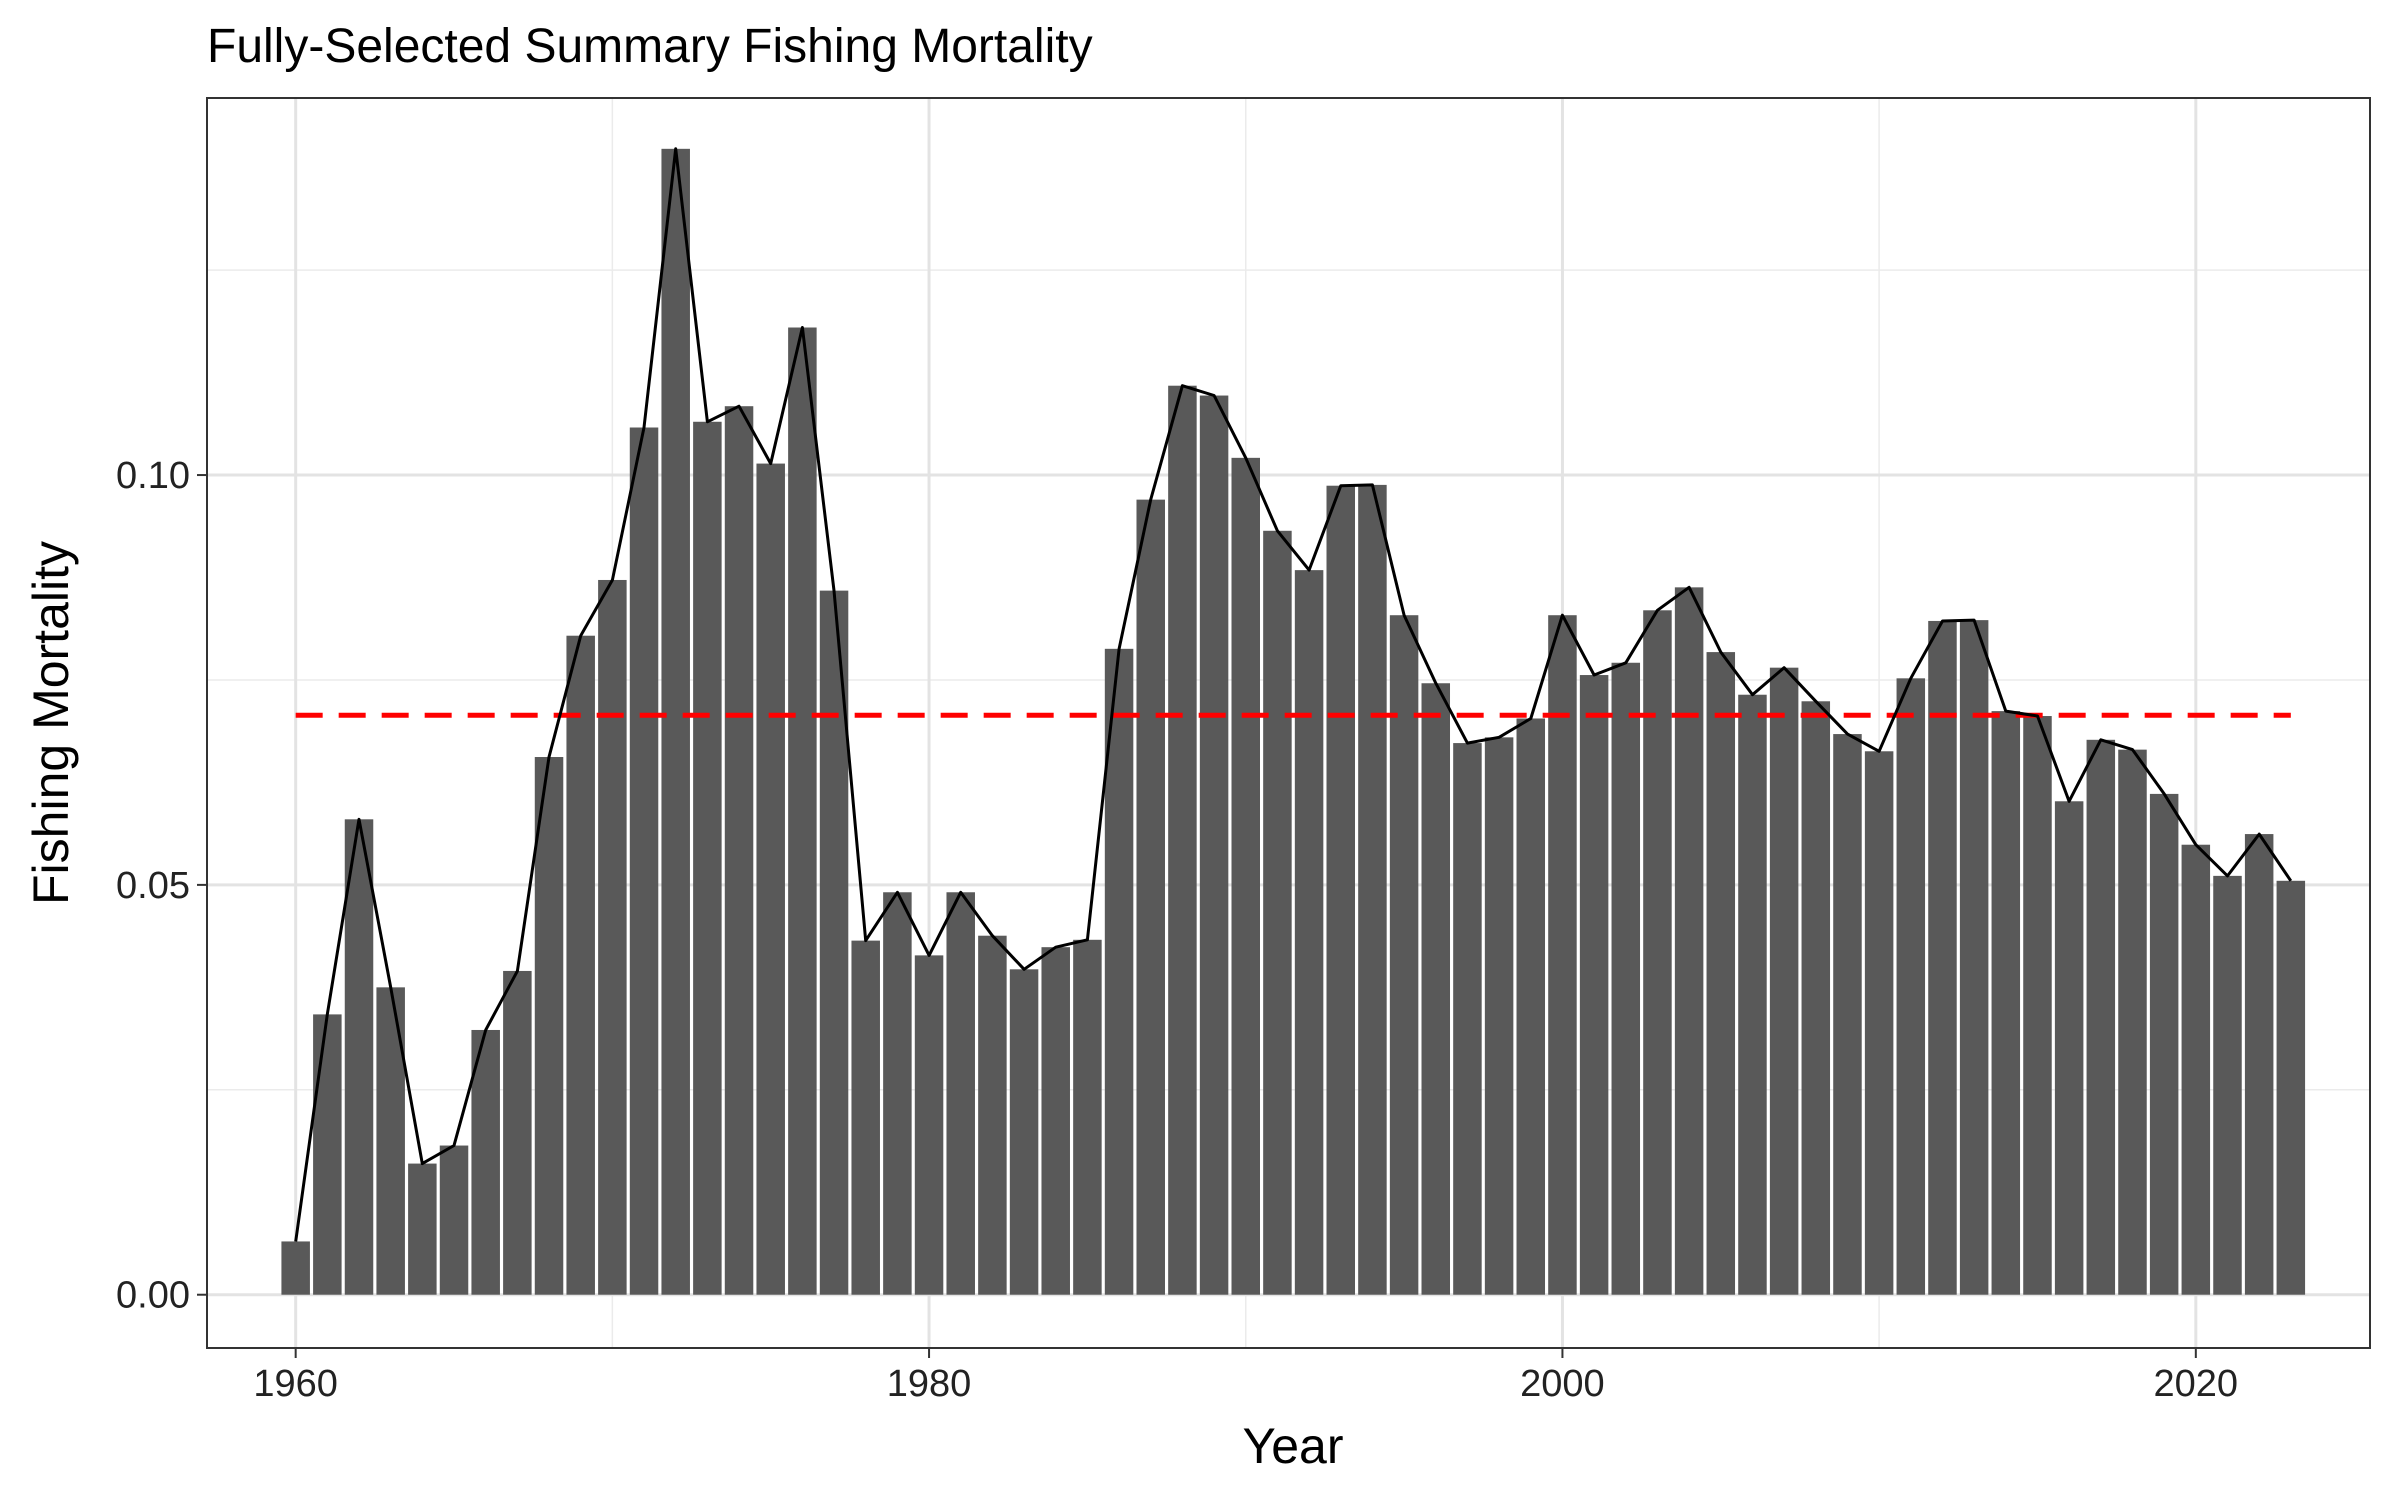 Image resolution: width=2400 pixels, height=1500 pixels. I want to click on x-axis: 1960 1980 2000 2020, so click(1245, 1376).